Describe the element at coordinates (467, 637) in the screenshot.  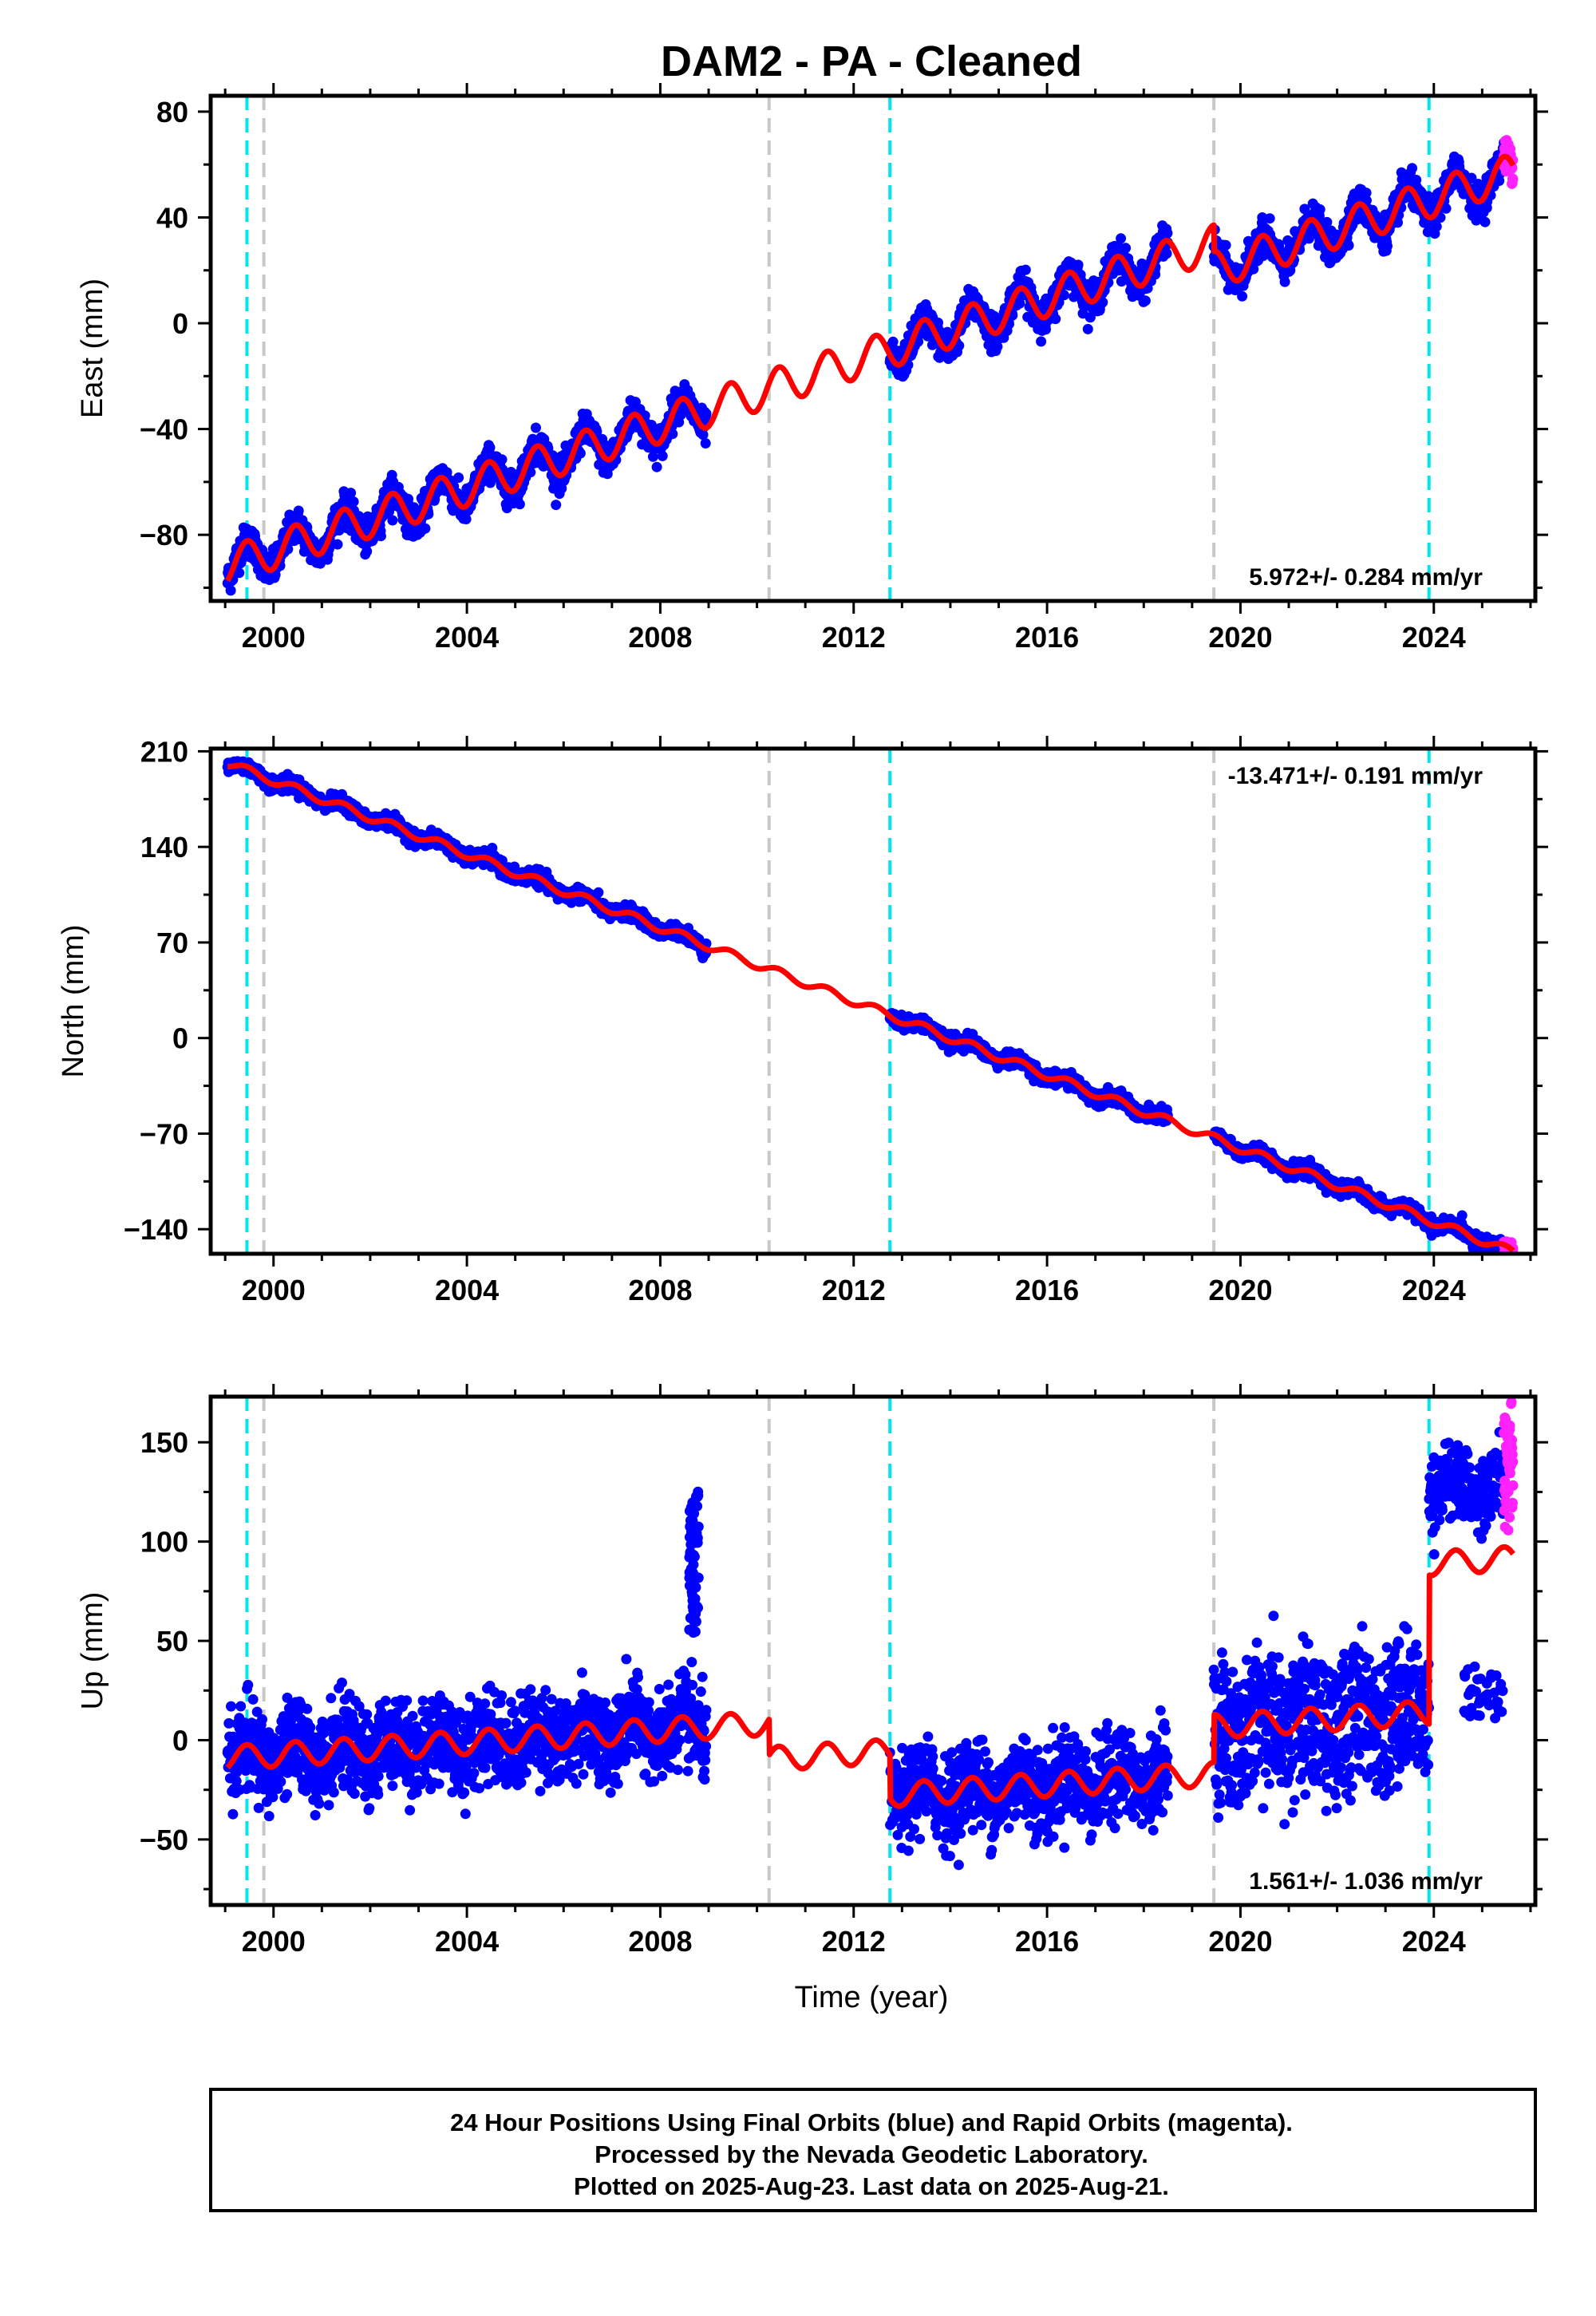
I see `x-tick-label: 2004` at that location.